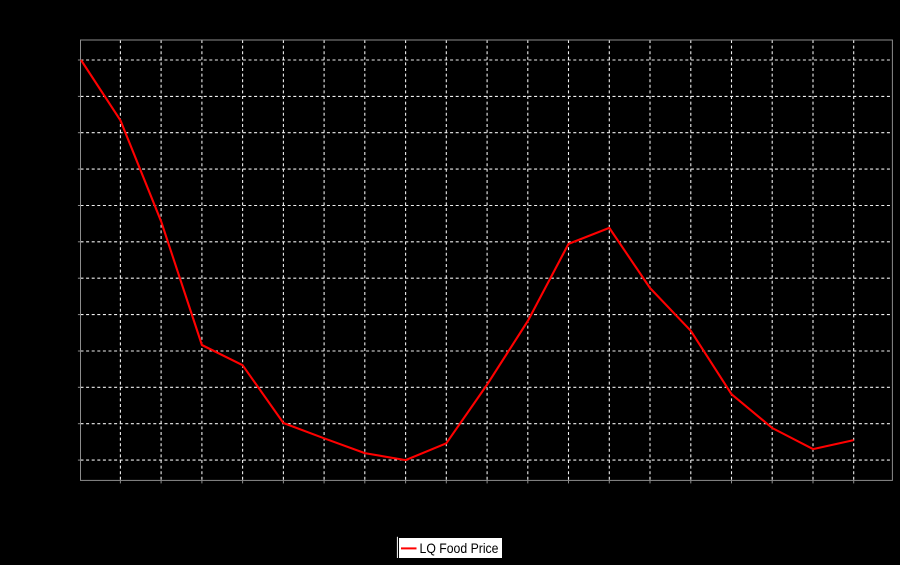 The height and width of the screenshot is (565, 900). What do you see at coordinates (459, 548) in the screenshot?
I see `svg-text: LQ Food Price` at bounding box center [459, 548].